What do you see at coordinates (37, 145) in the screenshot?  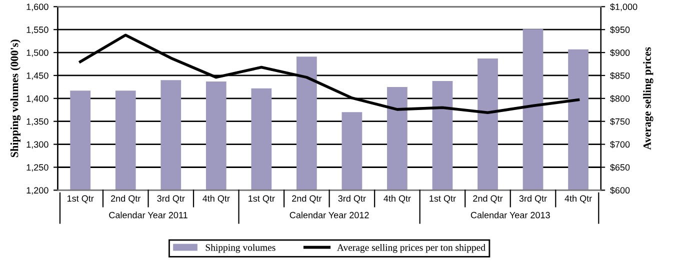 I see `y-tick-label: 1,300` at bounding box center [37, 145].